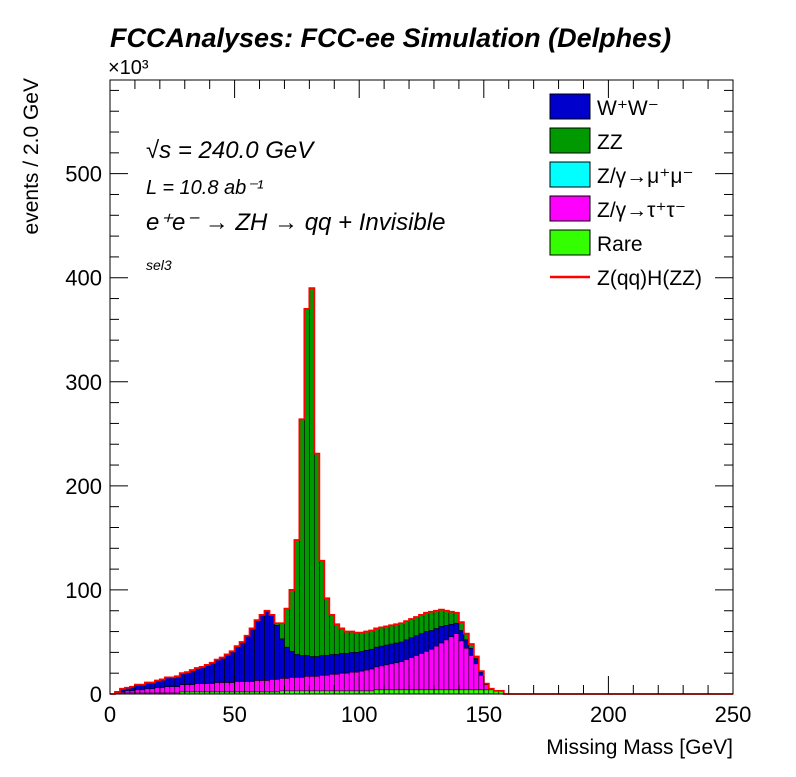 The image size is (796, 777). I want to click on legend-label: W⁺W⁻, so click(628, 108).